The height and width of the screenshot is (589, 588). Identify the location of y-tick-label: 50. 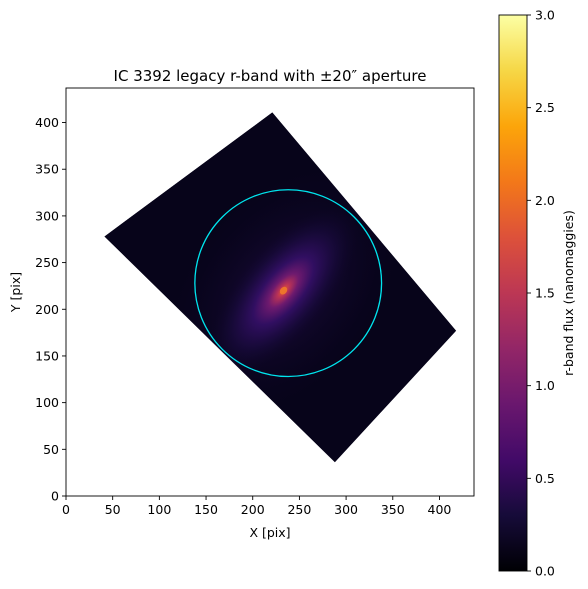
(51, 449).